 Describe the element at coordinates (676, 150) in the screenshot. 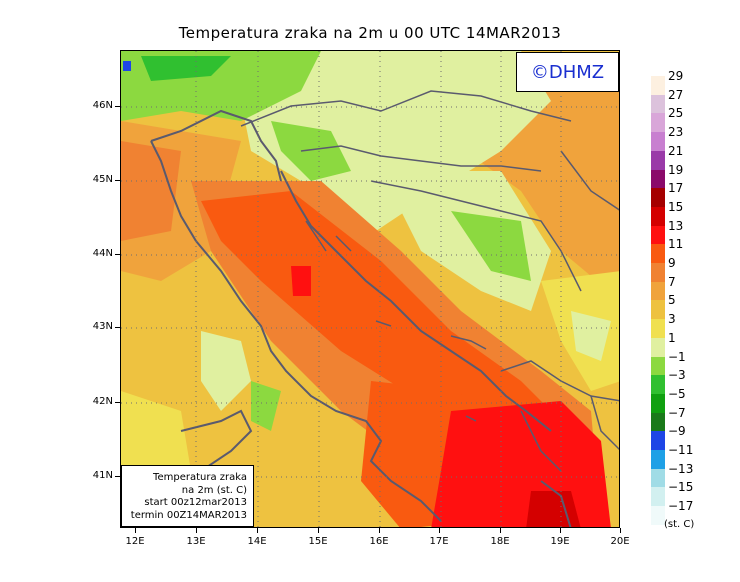

I see `legend-label: 21` at that location.